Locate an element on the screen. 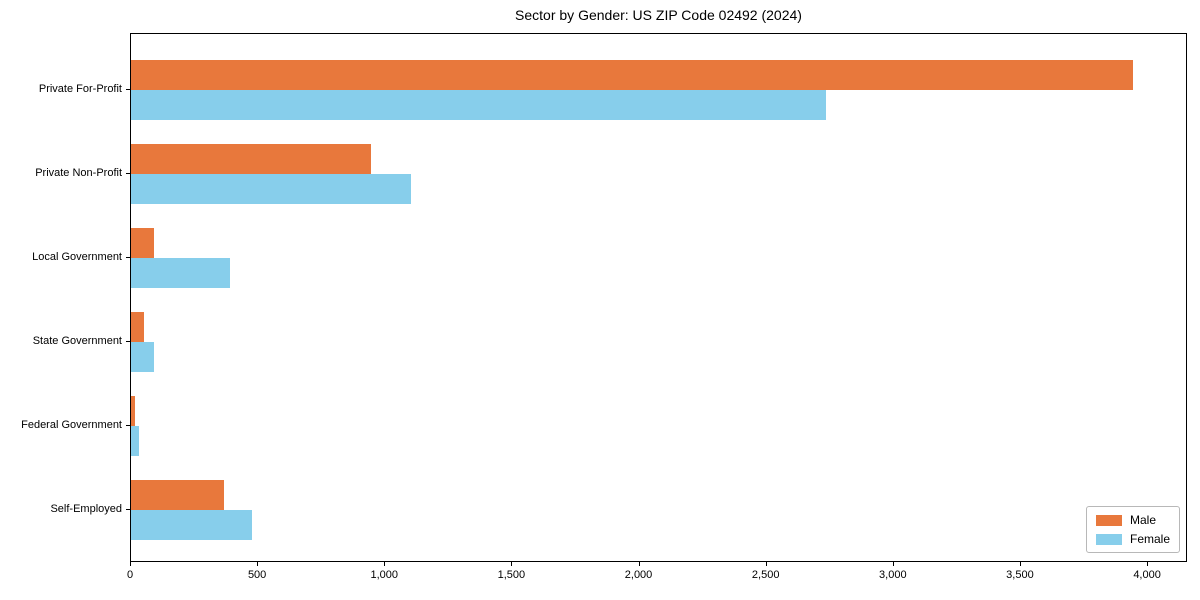  bar-male-federal-government is located at coordinates (133, 411).